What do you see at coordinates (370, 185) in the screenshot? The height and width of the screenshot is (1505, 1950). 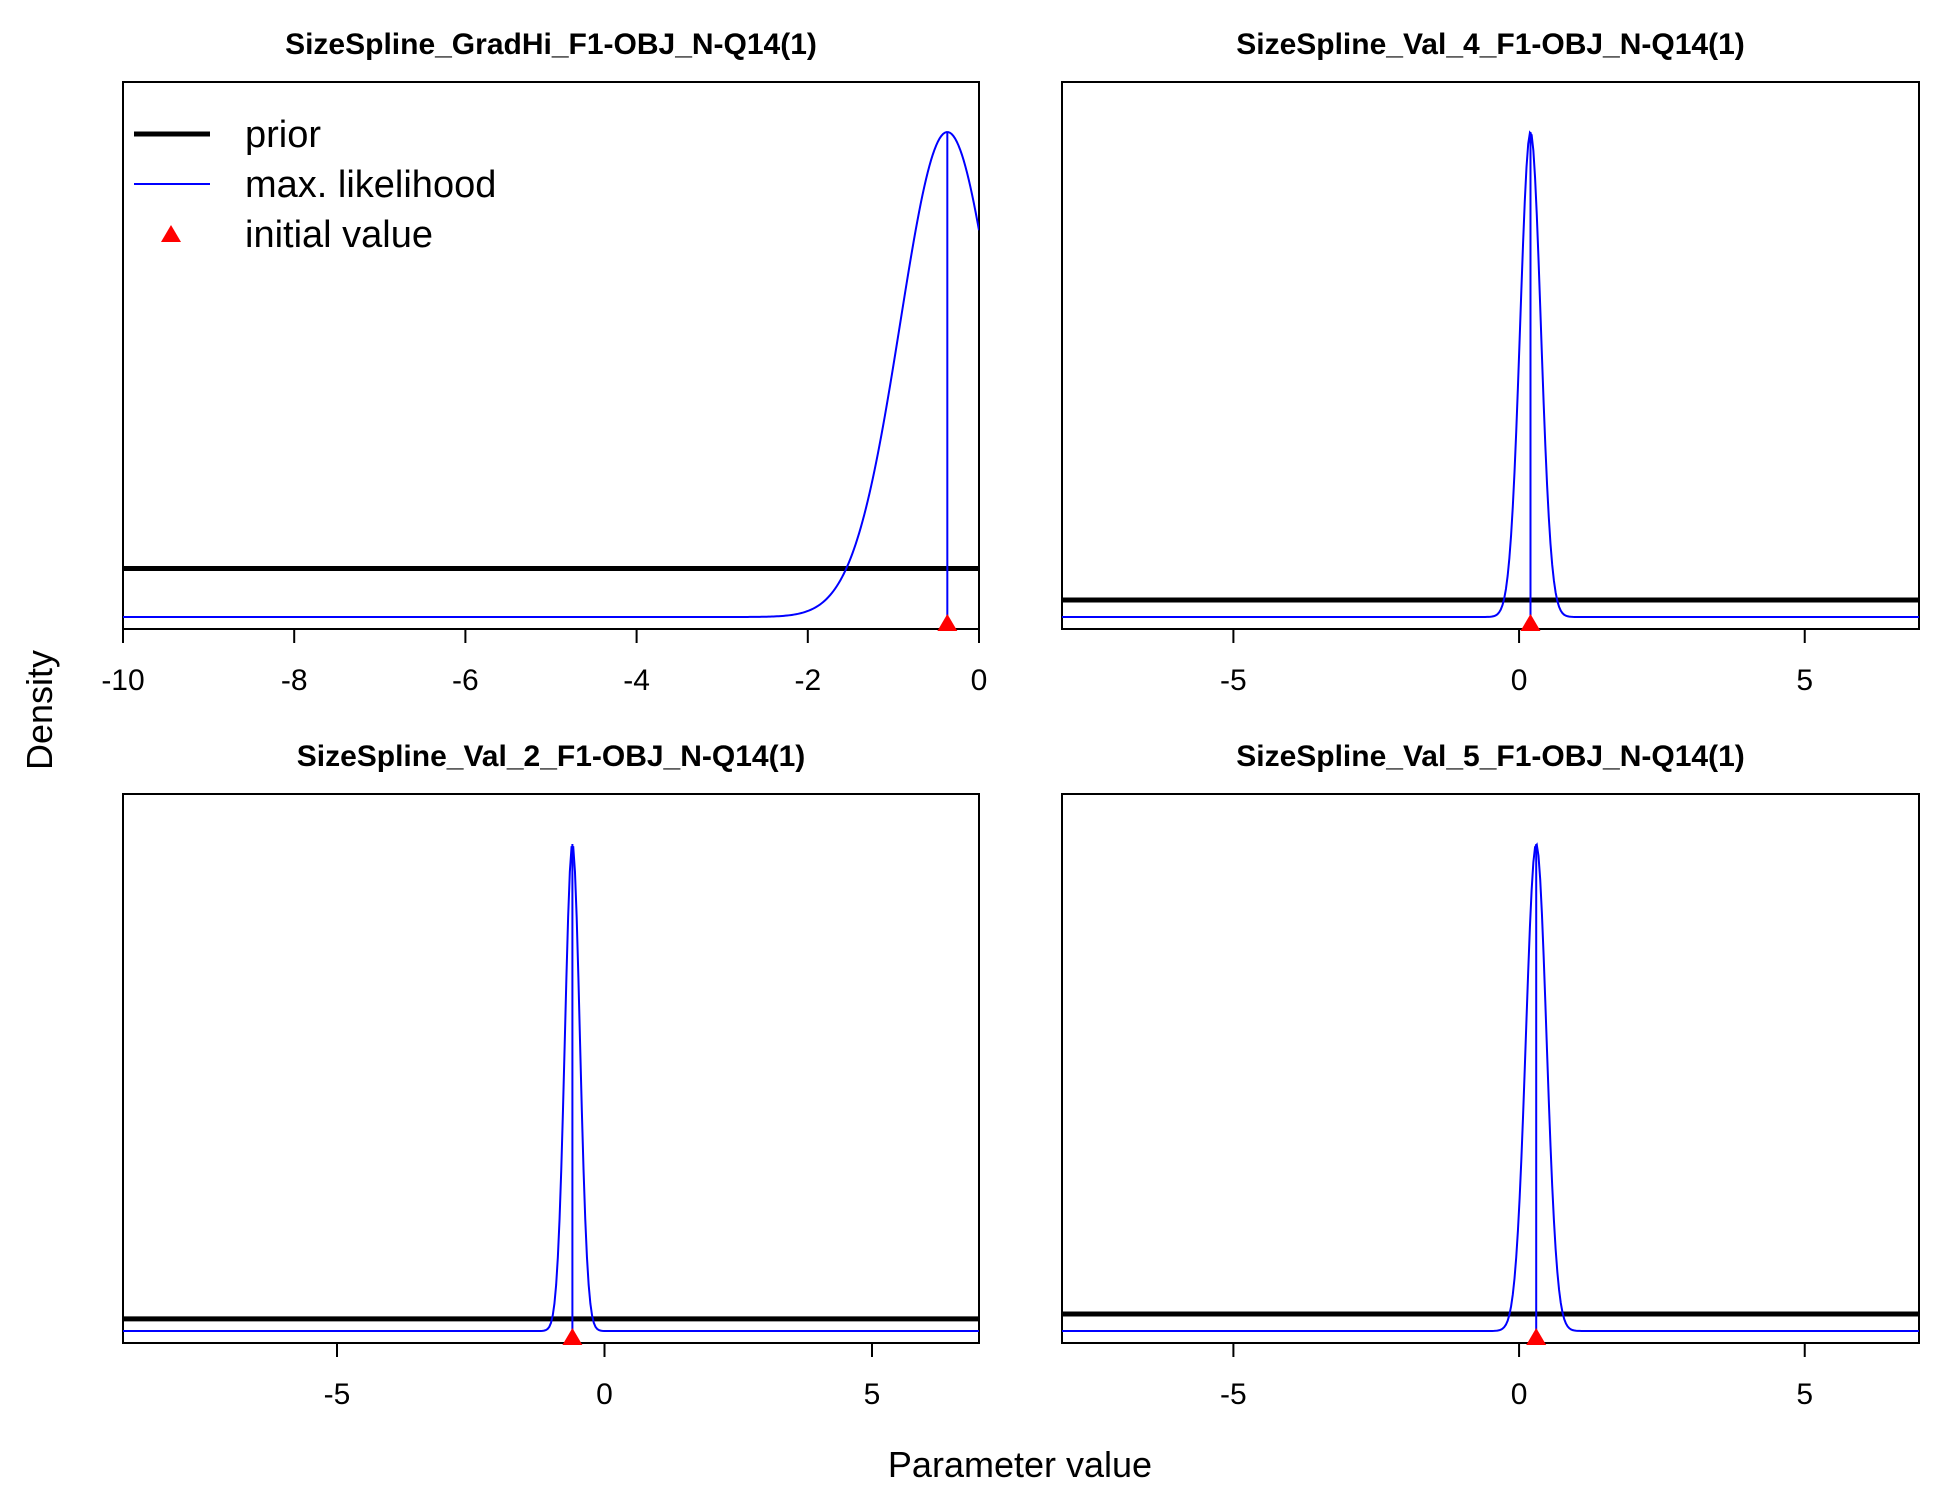 I see `legend-label: max. likelihood` at bounding box center [370, 185].